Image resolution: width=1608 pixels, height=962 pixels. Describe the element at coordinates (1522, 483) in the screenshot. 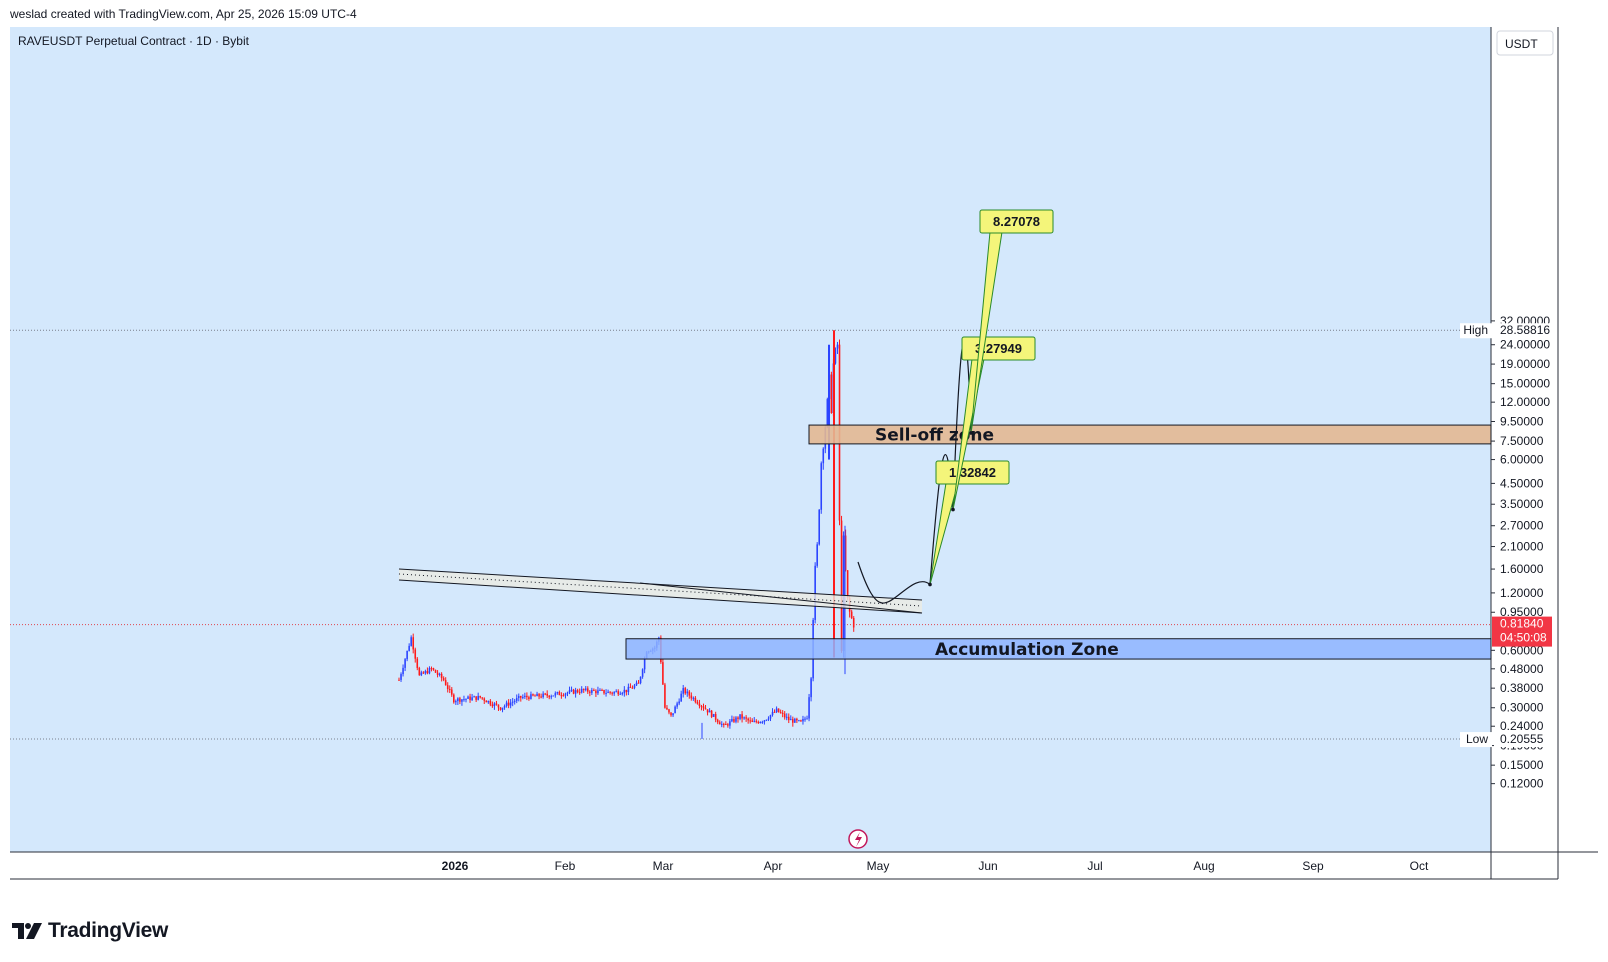

I see `price-tick-label: 4.50000` at that location.